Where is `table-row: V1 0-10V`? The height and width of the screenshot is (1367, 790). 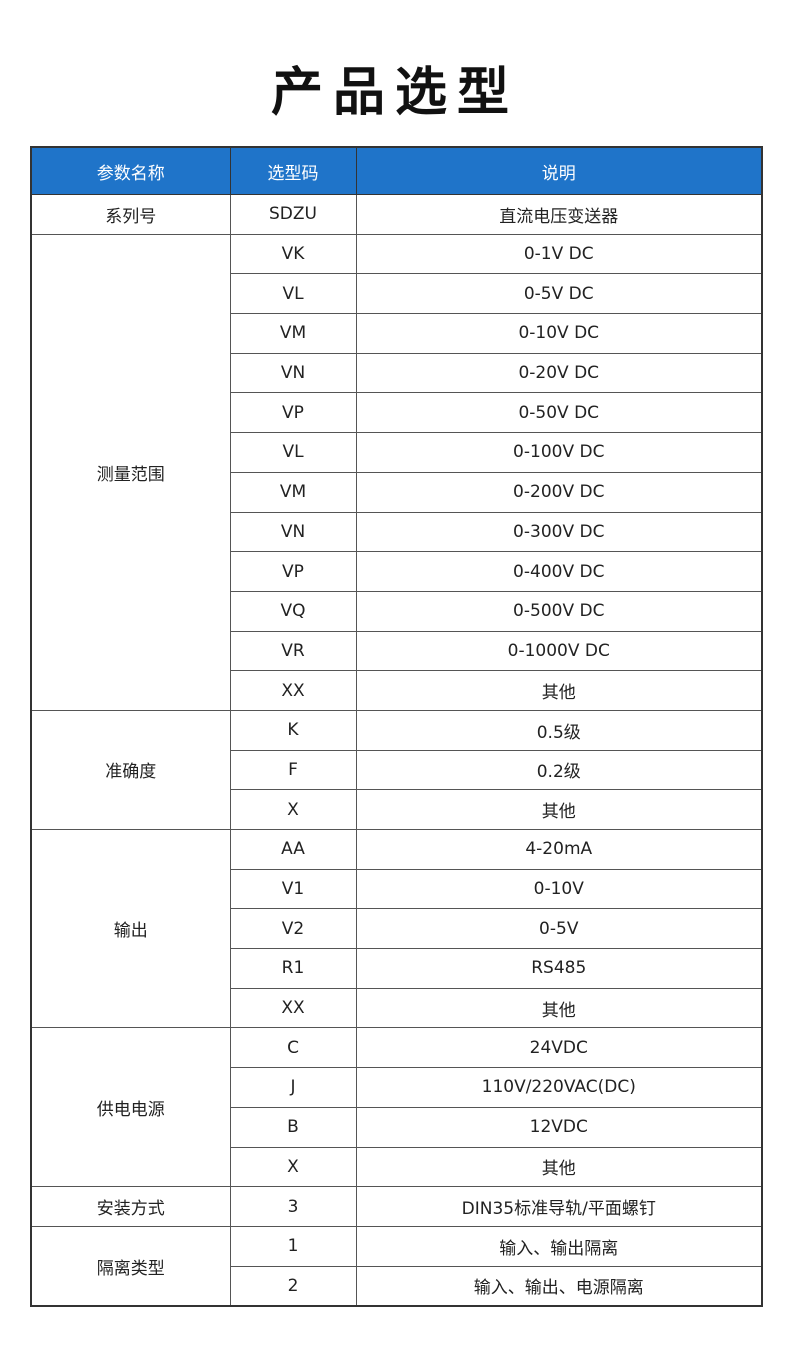 table-row: V1 0-10V is located at coordinates (397, 889).